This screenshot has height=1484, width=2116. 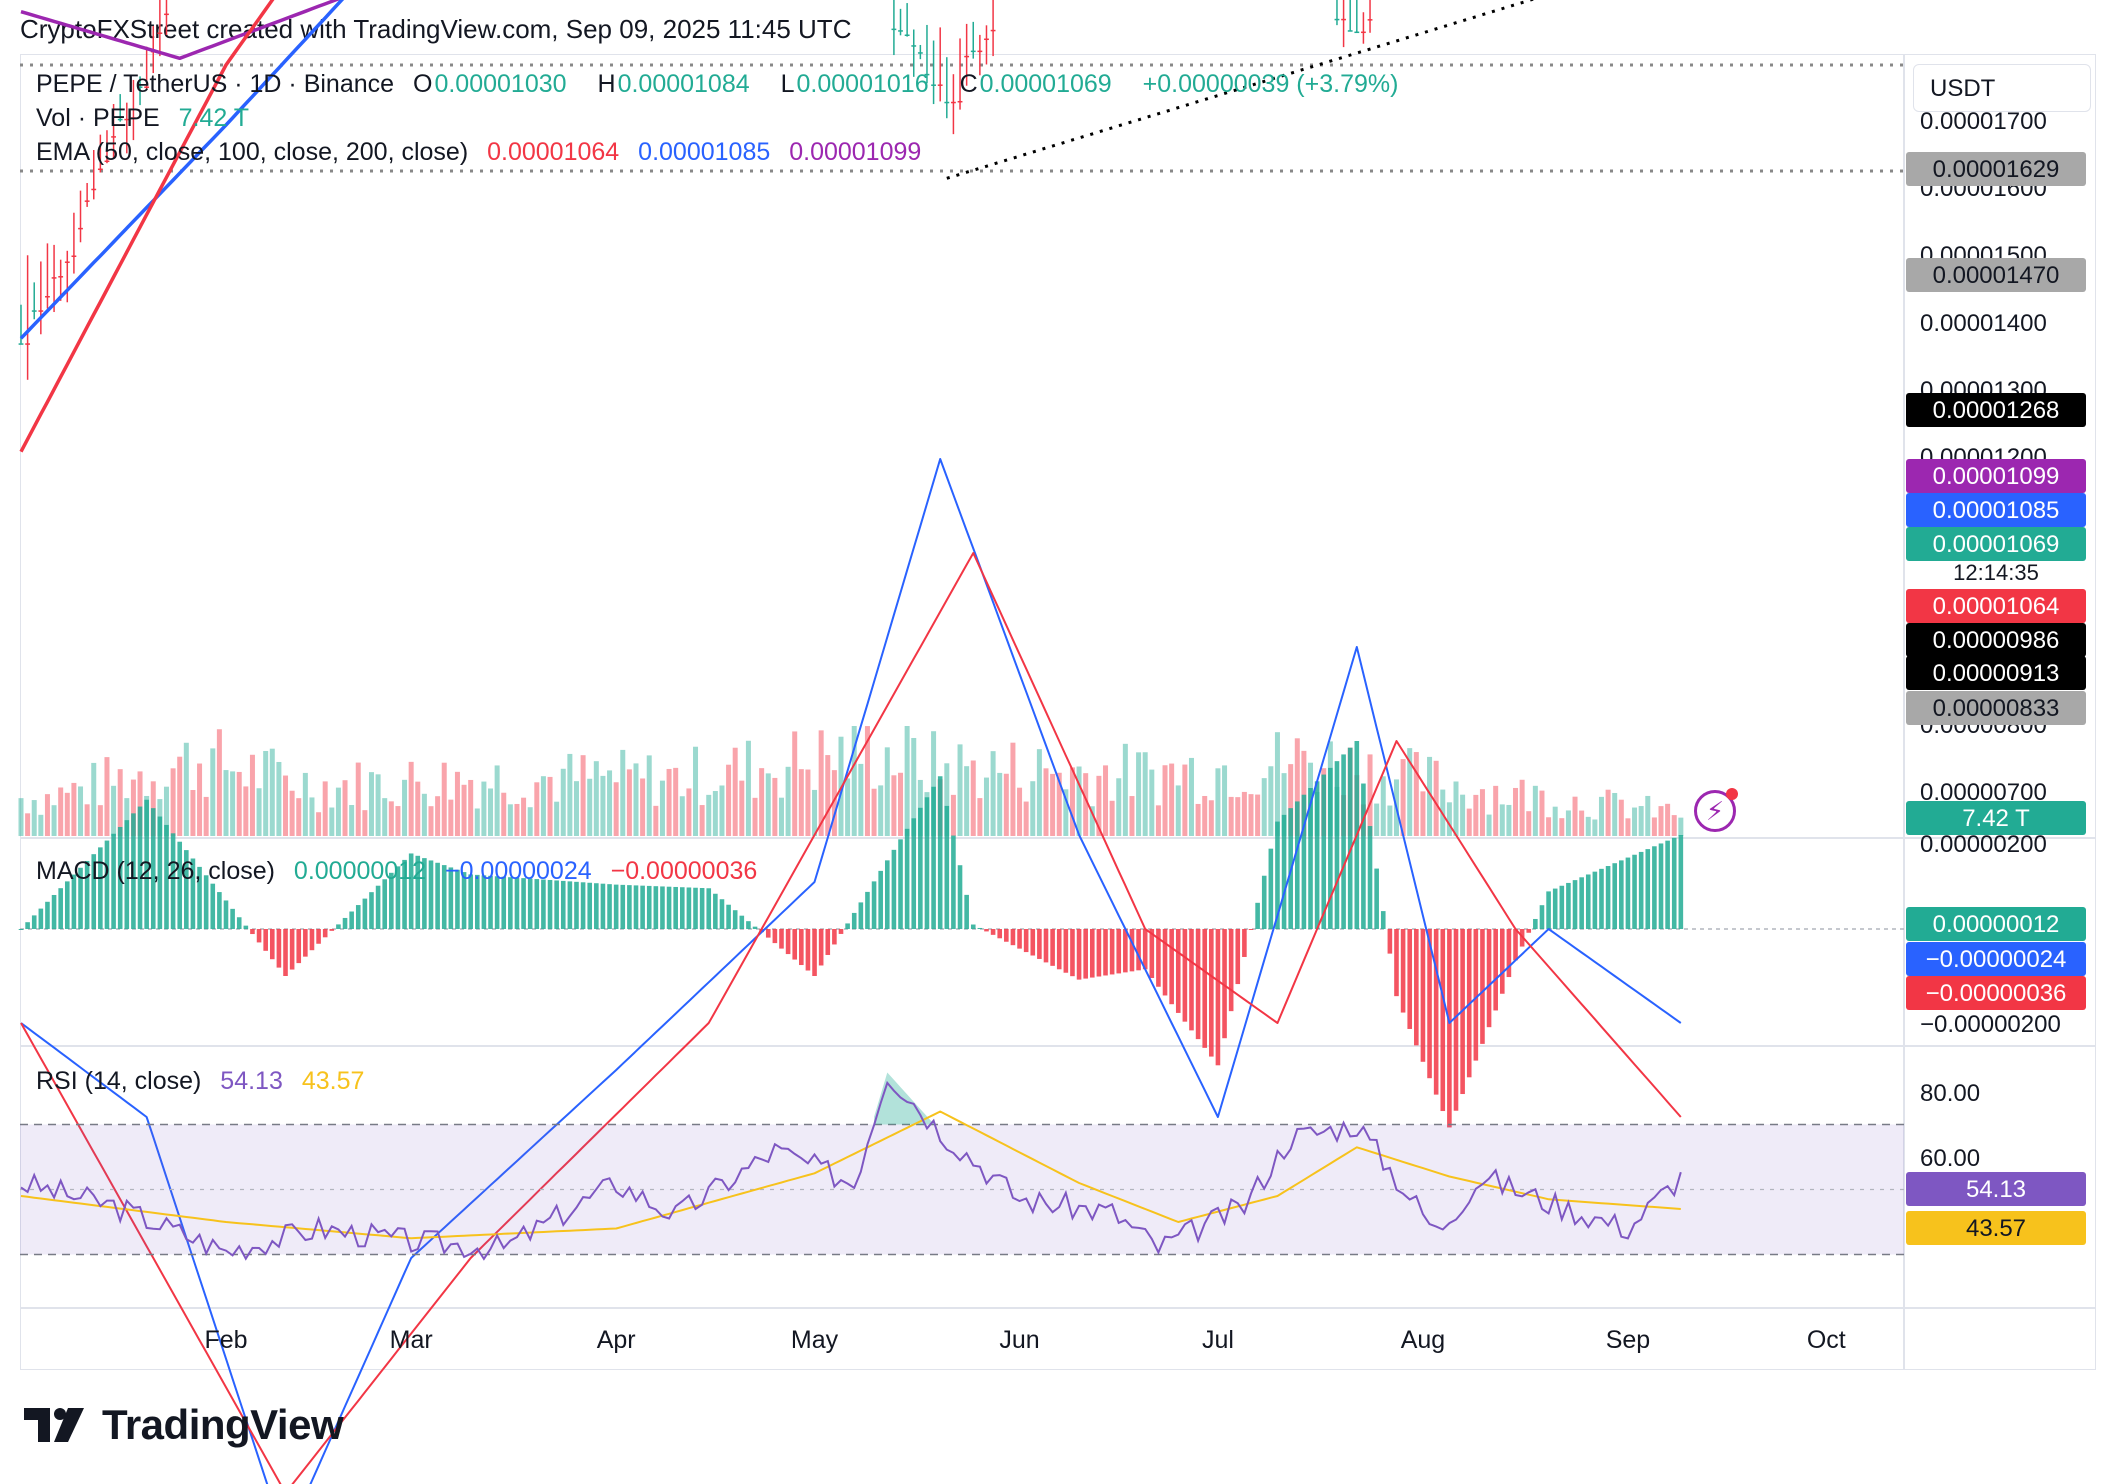 What do you see at coordinates (215, 84) in the screenshot?
I see `symbol-label: PEPE / TetherUS · 1D · Binance` at bounding box center [215, 84].